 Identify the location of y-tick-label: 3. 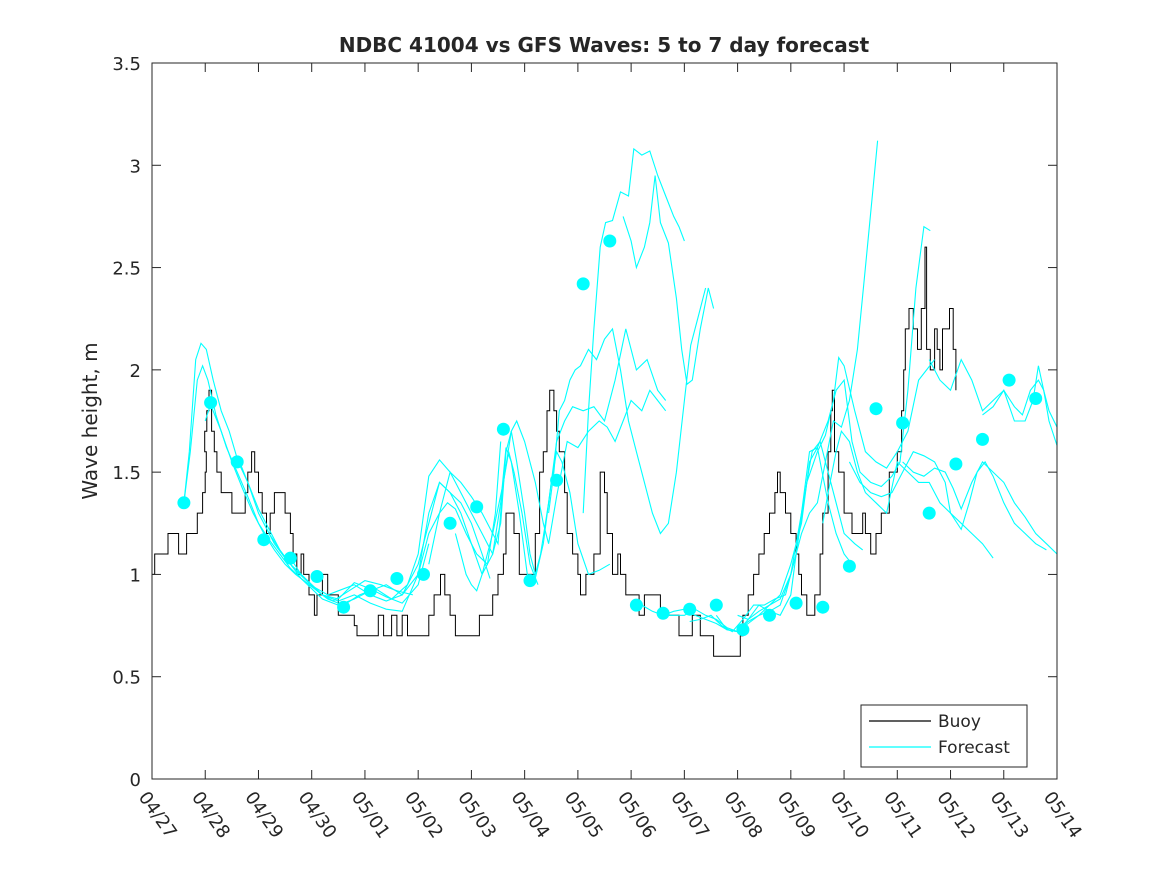
(135, 166).